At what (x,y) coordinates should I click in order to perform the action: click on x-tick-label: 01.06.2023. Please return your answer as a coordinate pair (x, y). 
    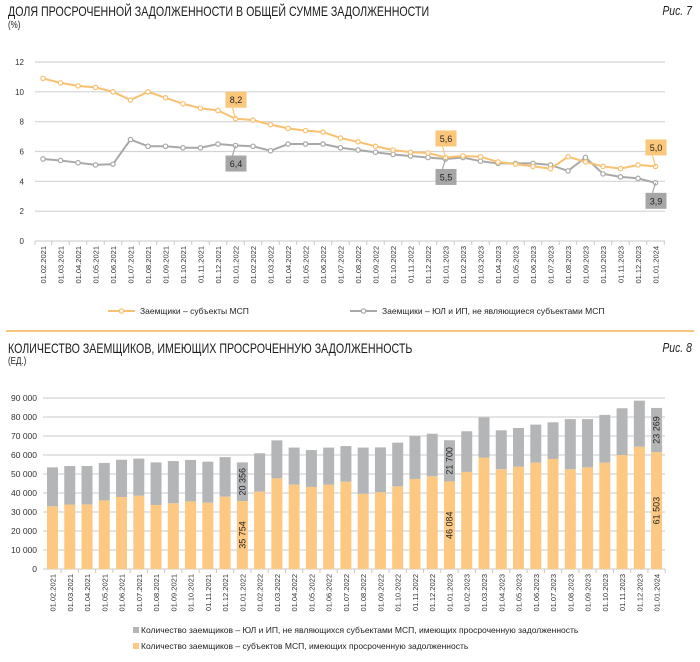
    Looking at the image, I should click on (536, 593).